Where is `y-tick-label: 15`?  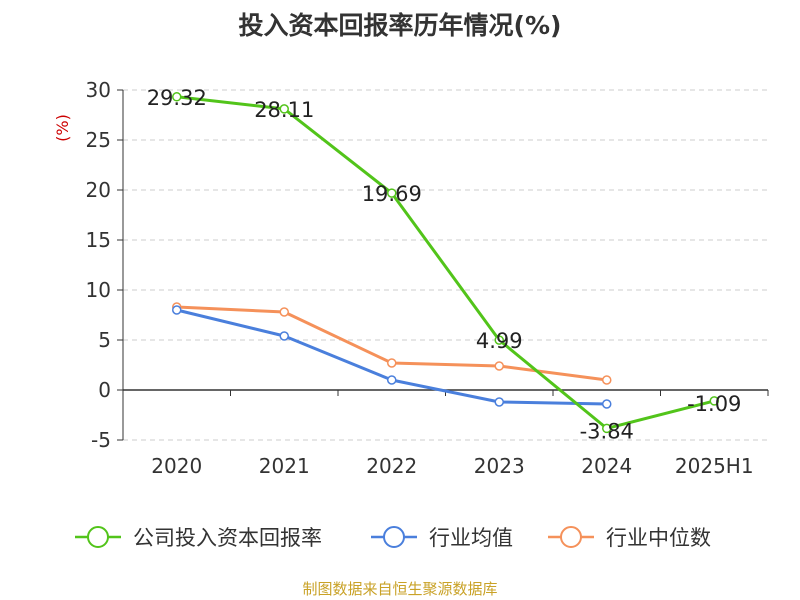 y-tick-label: 15 is located at coordinates (98, 240).